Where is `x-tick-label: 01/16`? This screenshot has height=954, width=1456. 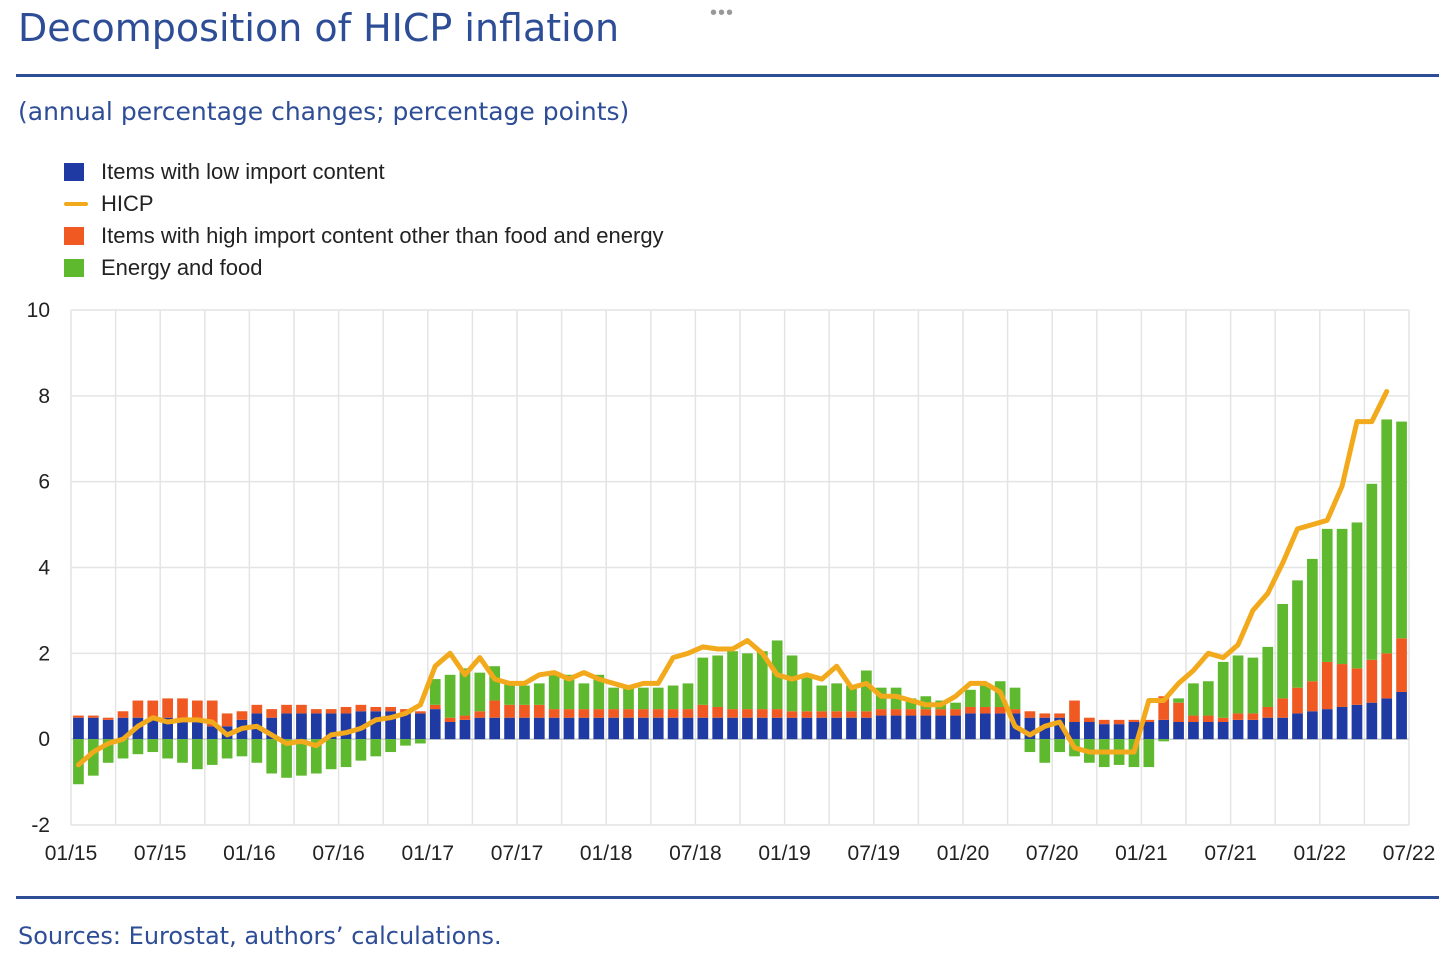 x-tick-label: 01/16 is located at coordinates (249, 853).